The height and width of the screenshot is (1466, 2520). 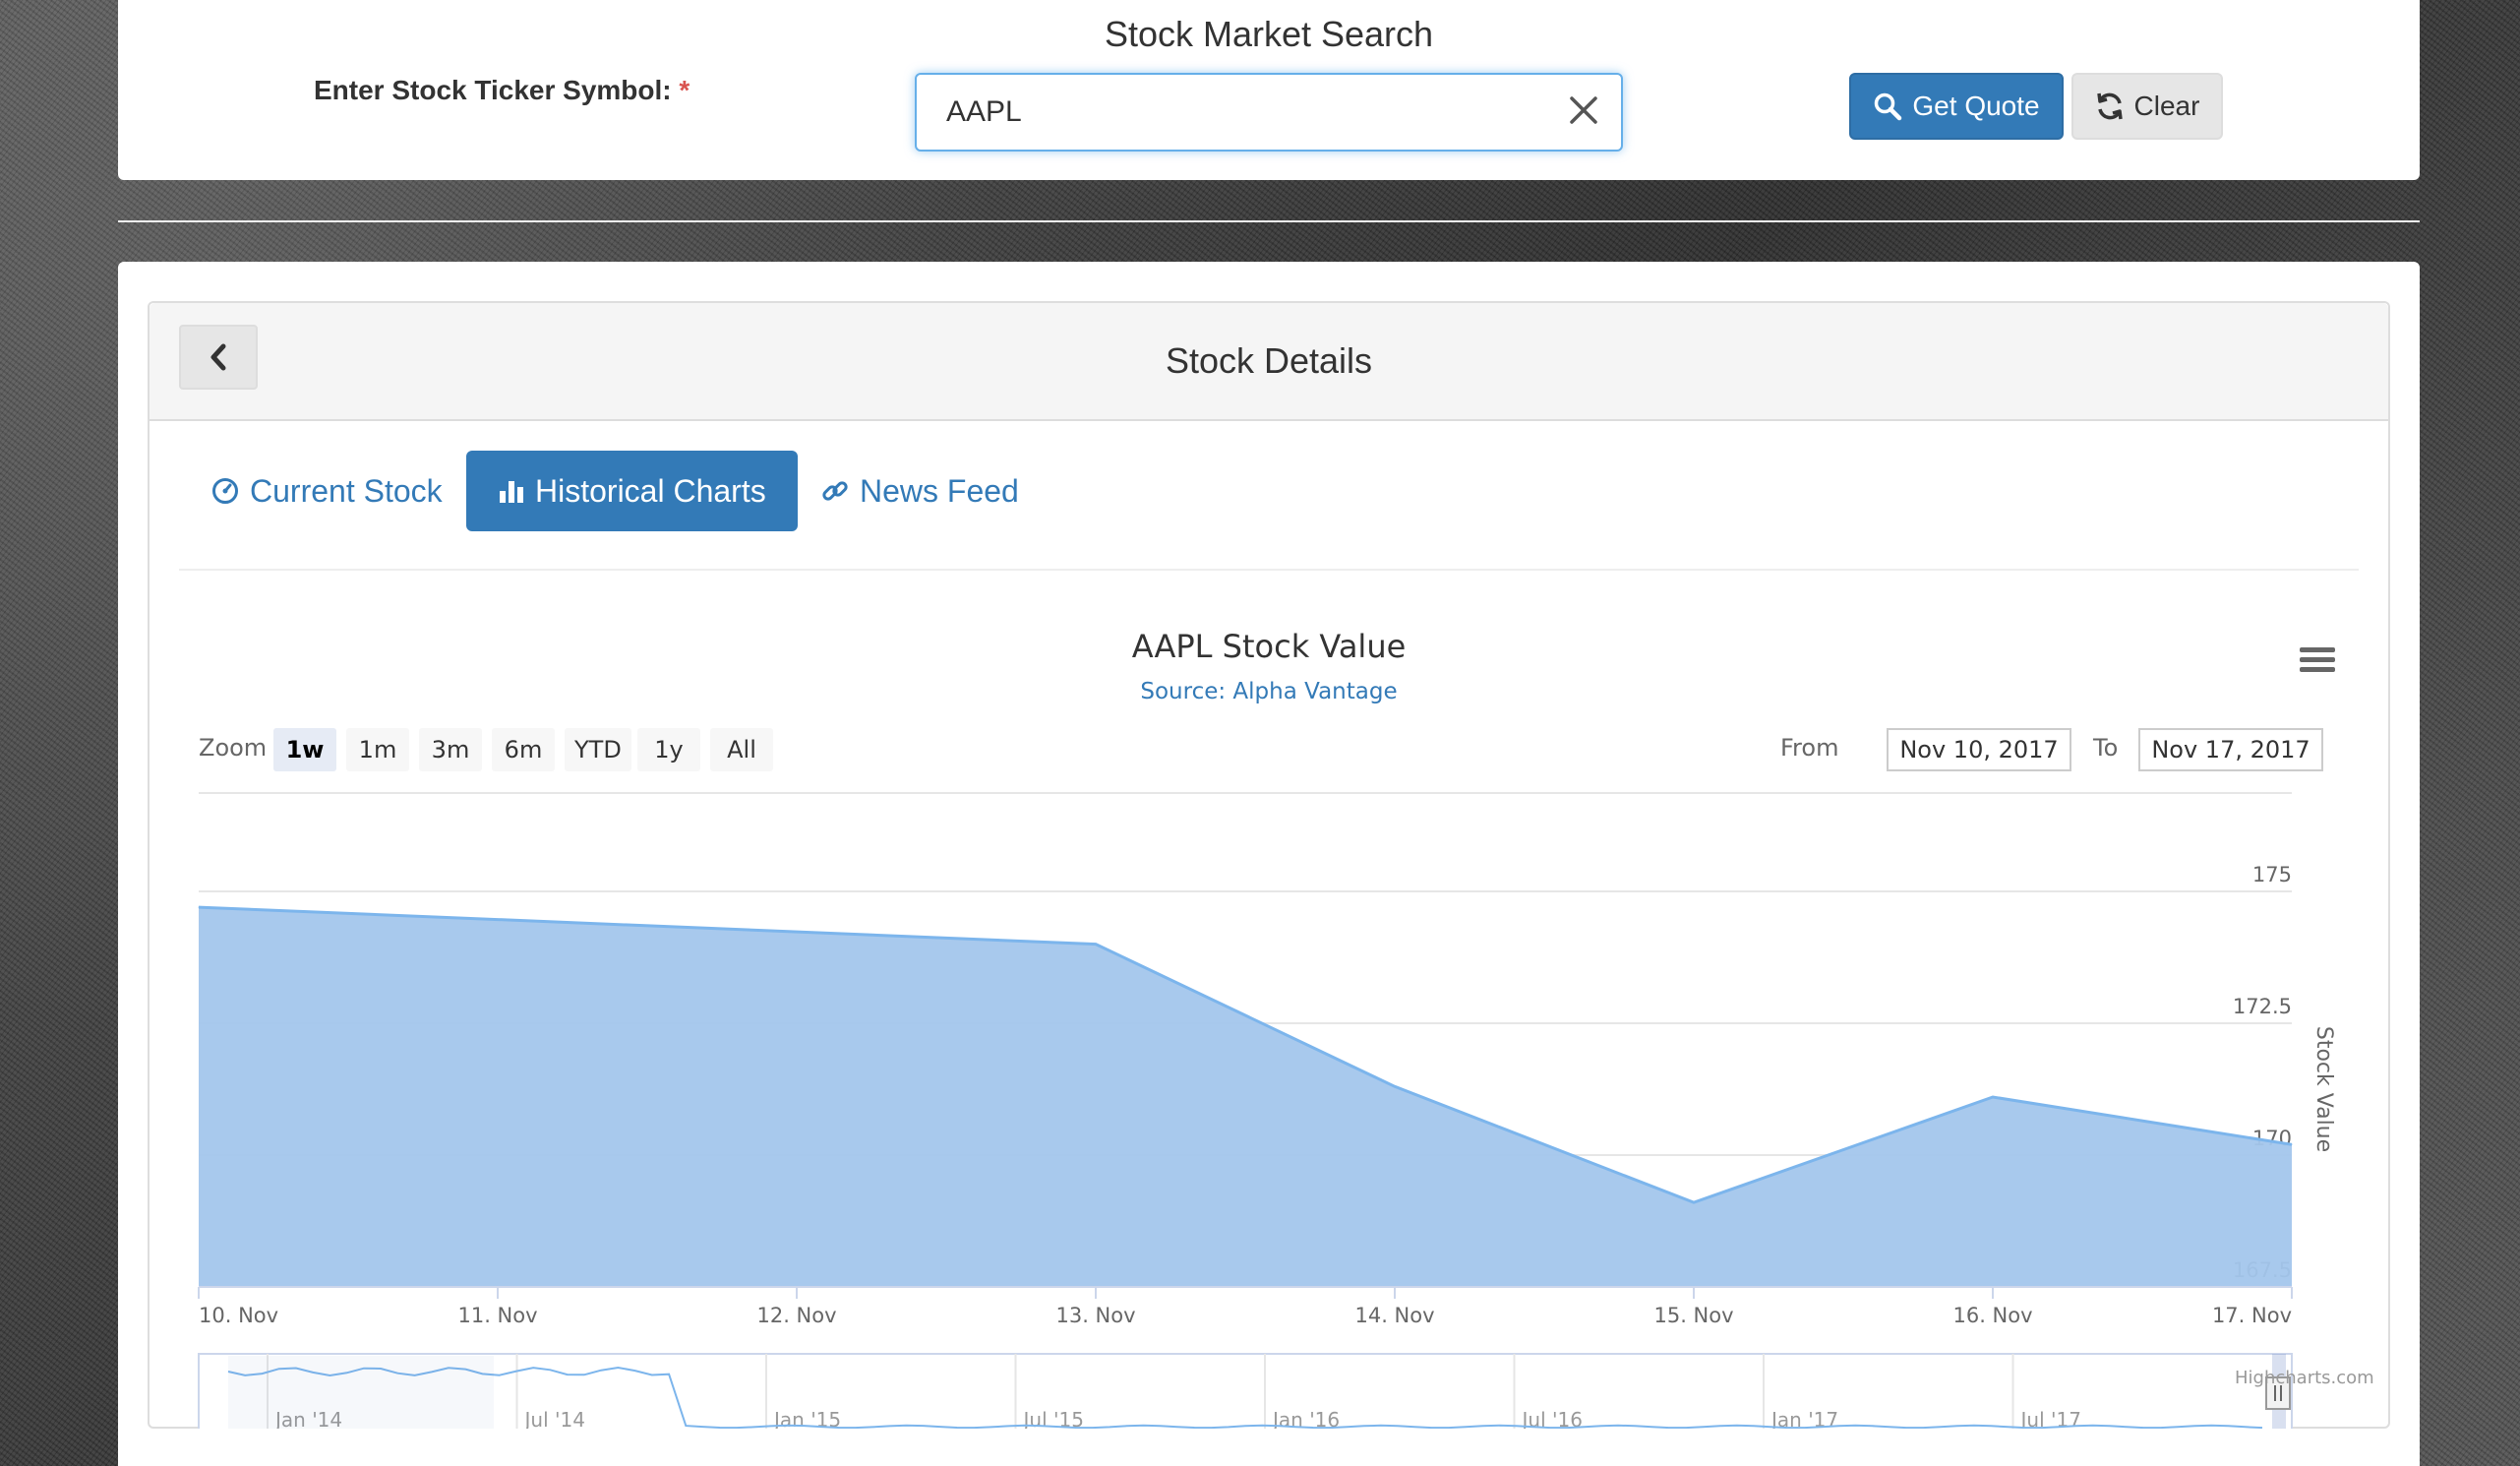 I want to click on x-tick-label: 14. Nov, so click(x=1394, y=1315).